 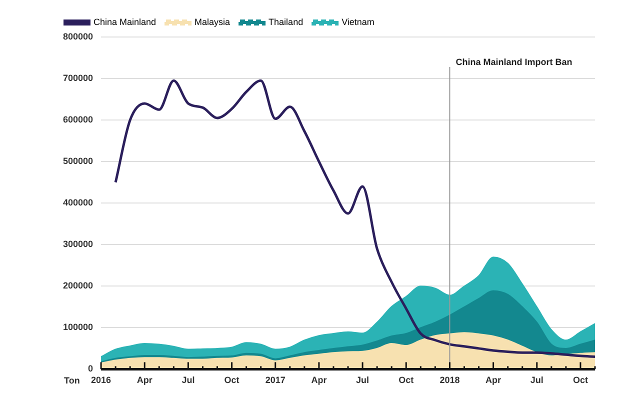 What do you see at coordinates (78, 244) in the screenshot?
I see `y-tick-label: 300000` at bounding box center [78, 244].